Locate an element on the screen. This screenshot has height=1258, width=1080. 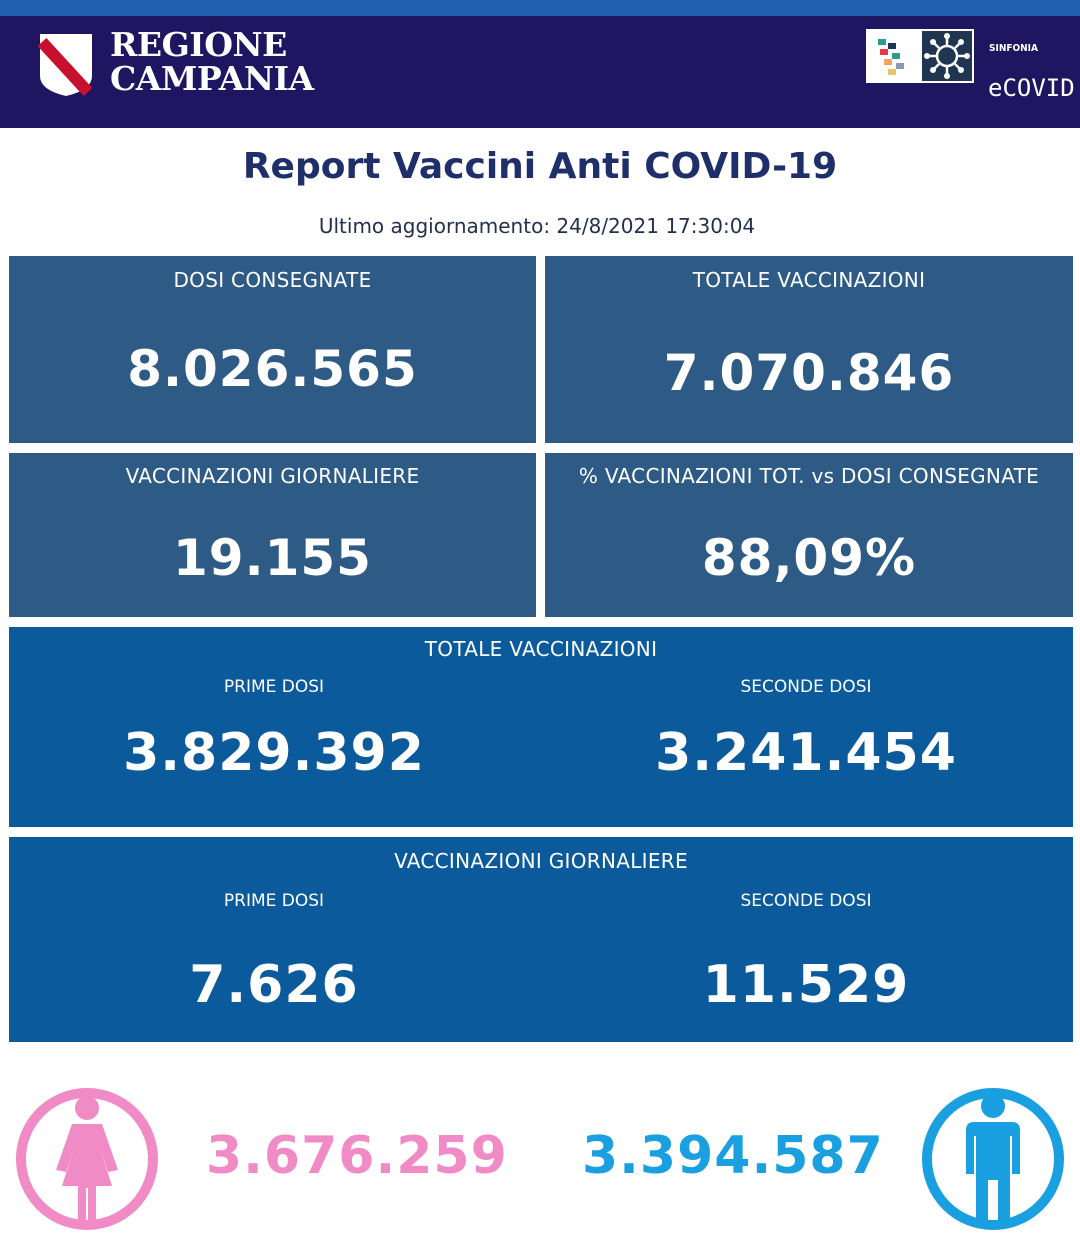
brand-small-label: SINFONIA is located at coordinates (1013, 48).